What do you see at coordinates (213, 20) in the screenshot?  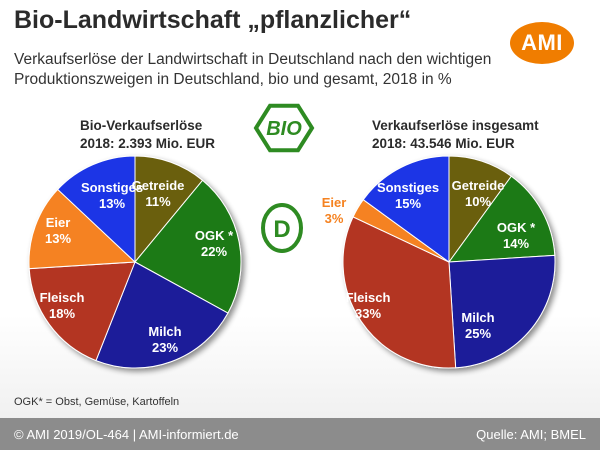 I see `page-title: Bio-Landwirtschaft „pflanzlicher“` at bounding box center [213, 20].